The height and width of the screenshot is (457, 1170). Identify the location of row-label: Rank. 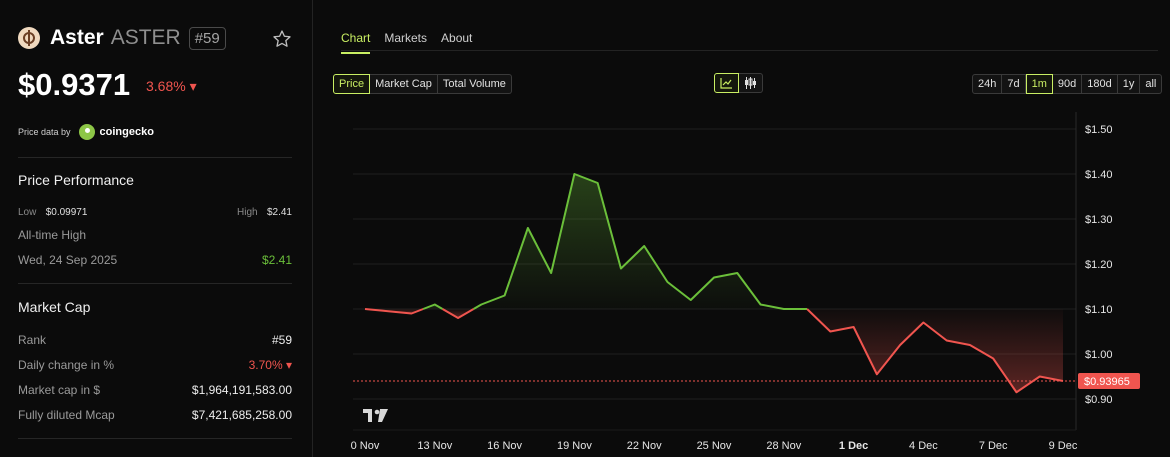
(32, 340).